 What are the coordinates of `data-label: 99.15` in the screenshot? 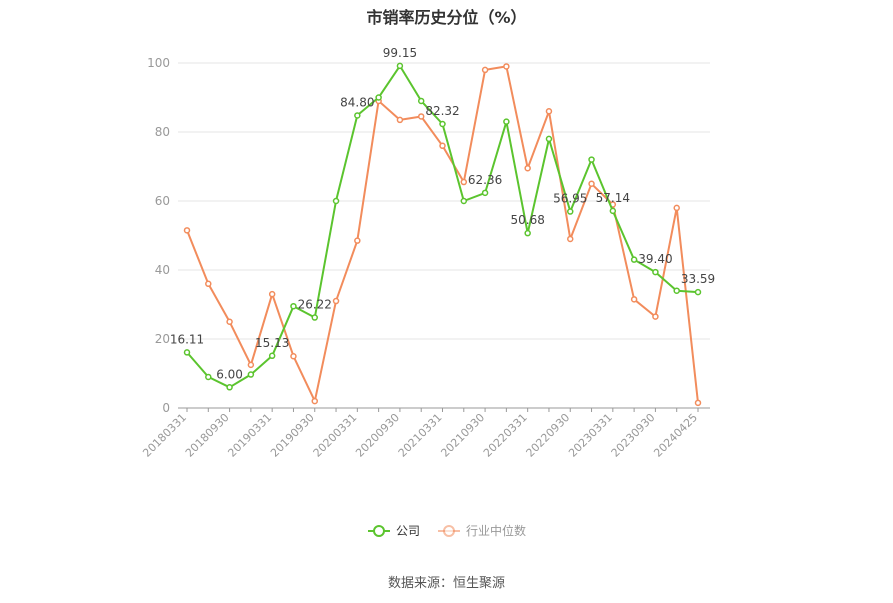 It's located at (400, 53).